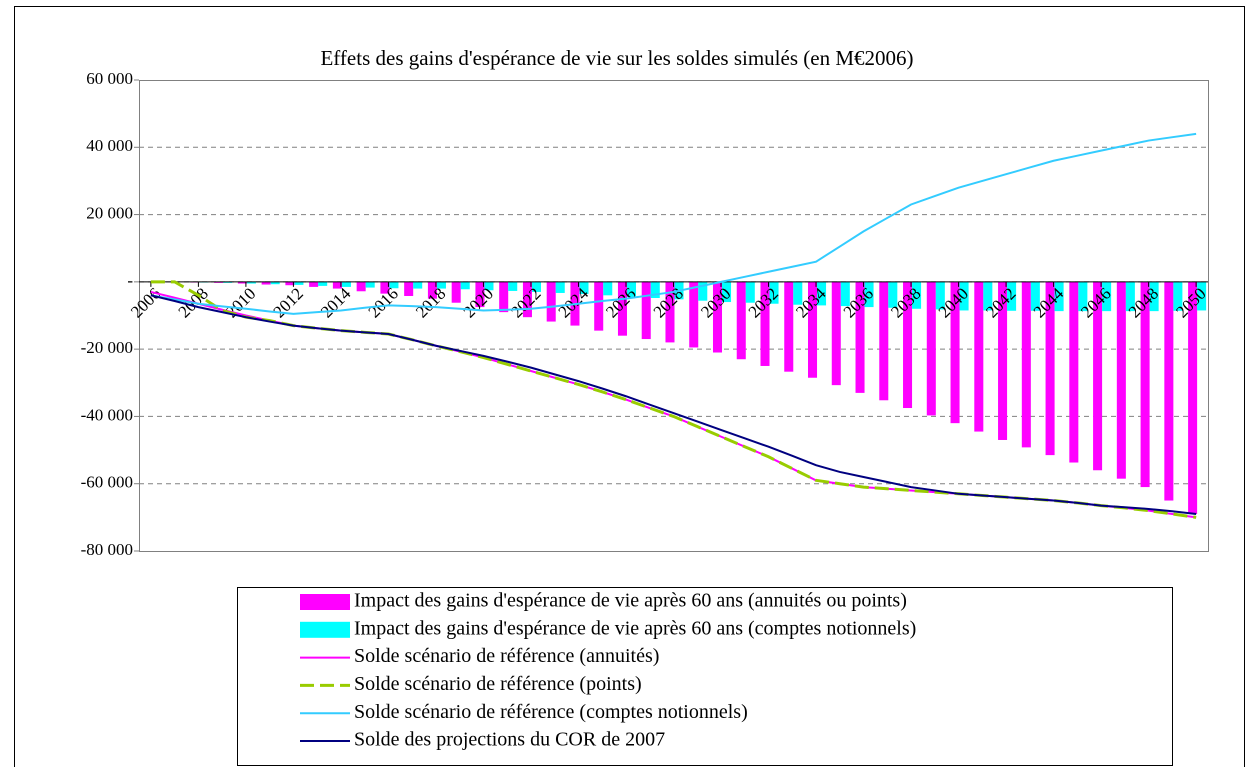  I want to click on x-tick-label: 2012, so click(288, 302).